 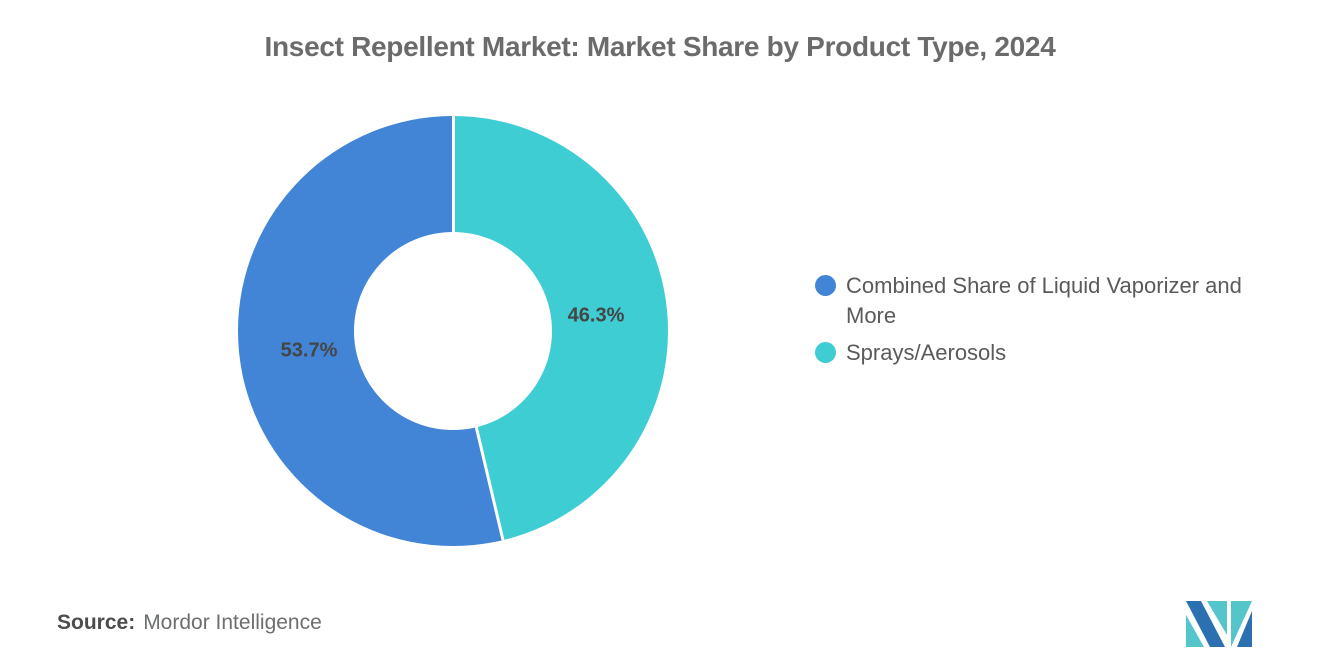 I want to click on source-line: Source: Mordor Intelligence, so click(x=189, y=623).